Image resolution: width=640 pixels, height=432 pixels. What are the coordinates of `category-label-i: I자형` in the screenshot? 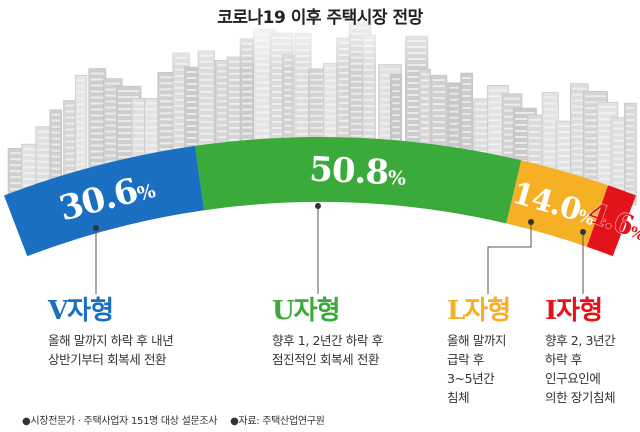 It's located at (574, 311).